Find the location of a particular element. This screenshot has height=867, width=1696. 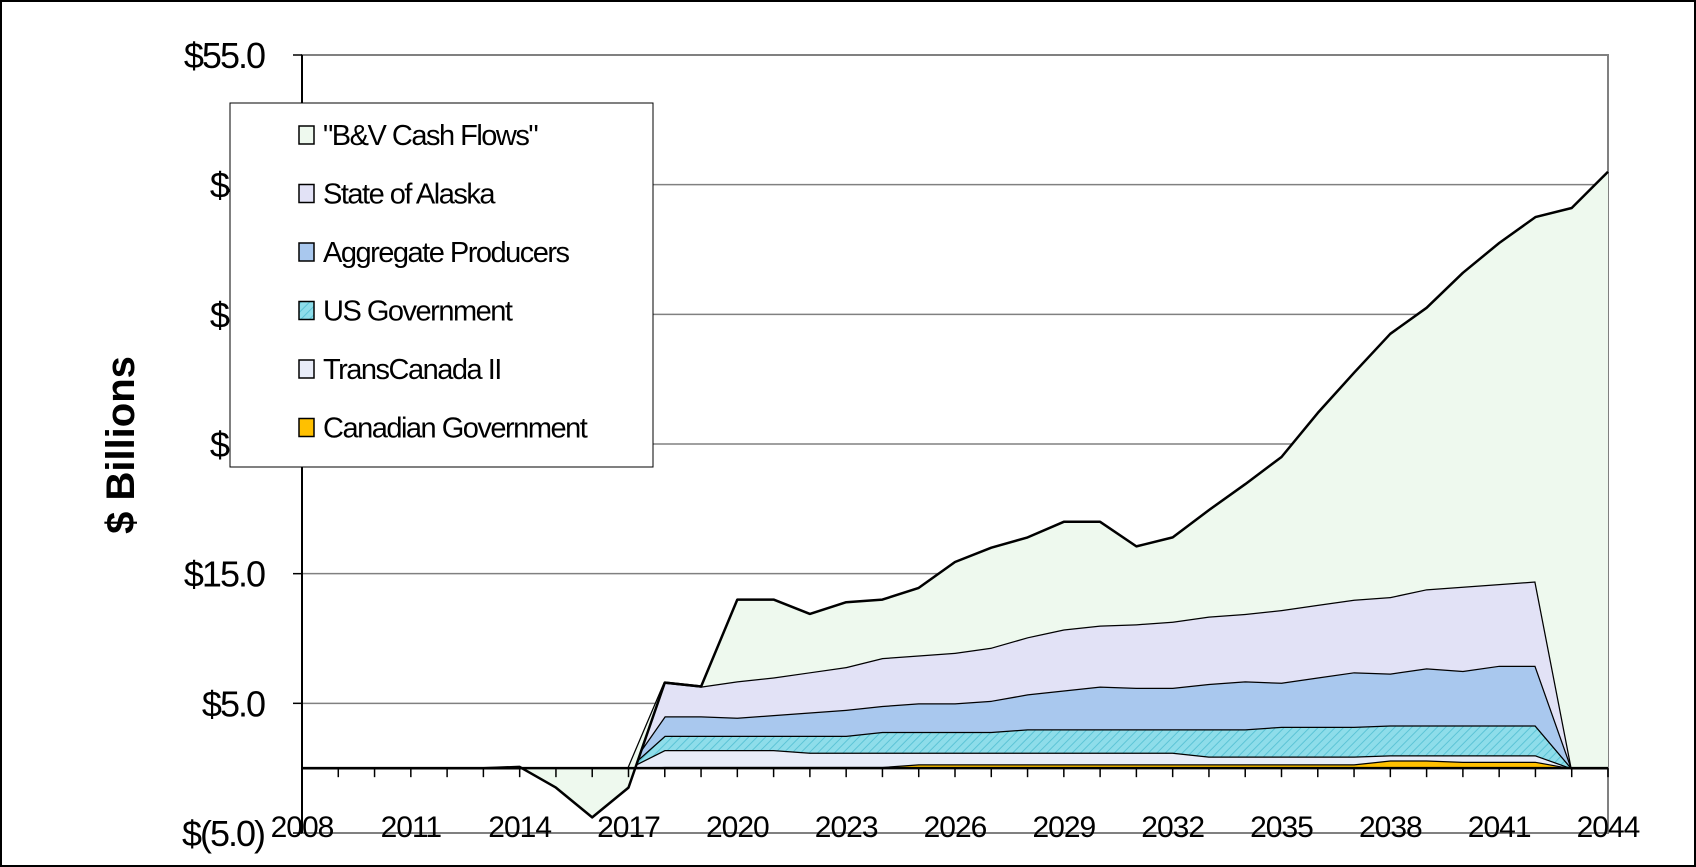

x-tick-label: 2029 is located at coordinates (1063, 827).